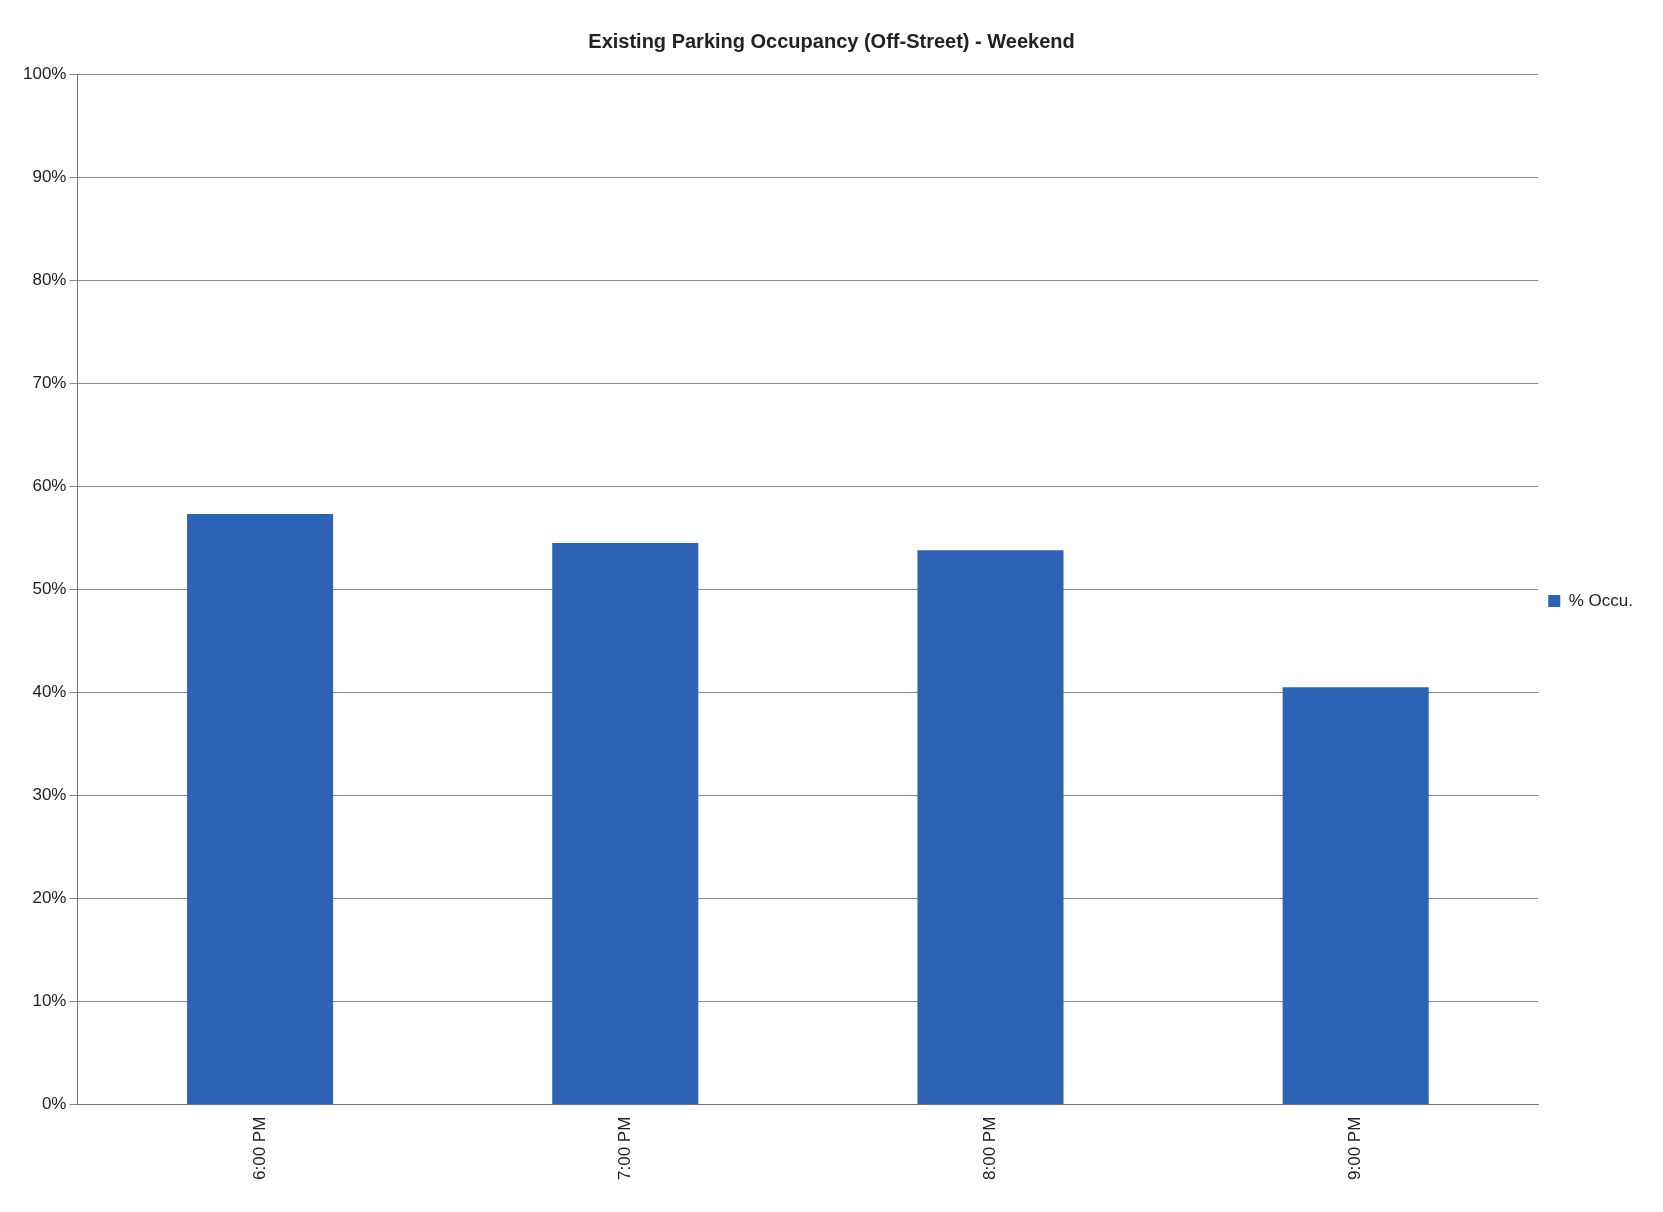  What do you see at coordinates (1355, 1148) in the screenshot?
I see `x-tick-label: 9:00 PM` at bounding box center [1355, 1148].